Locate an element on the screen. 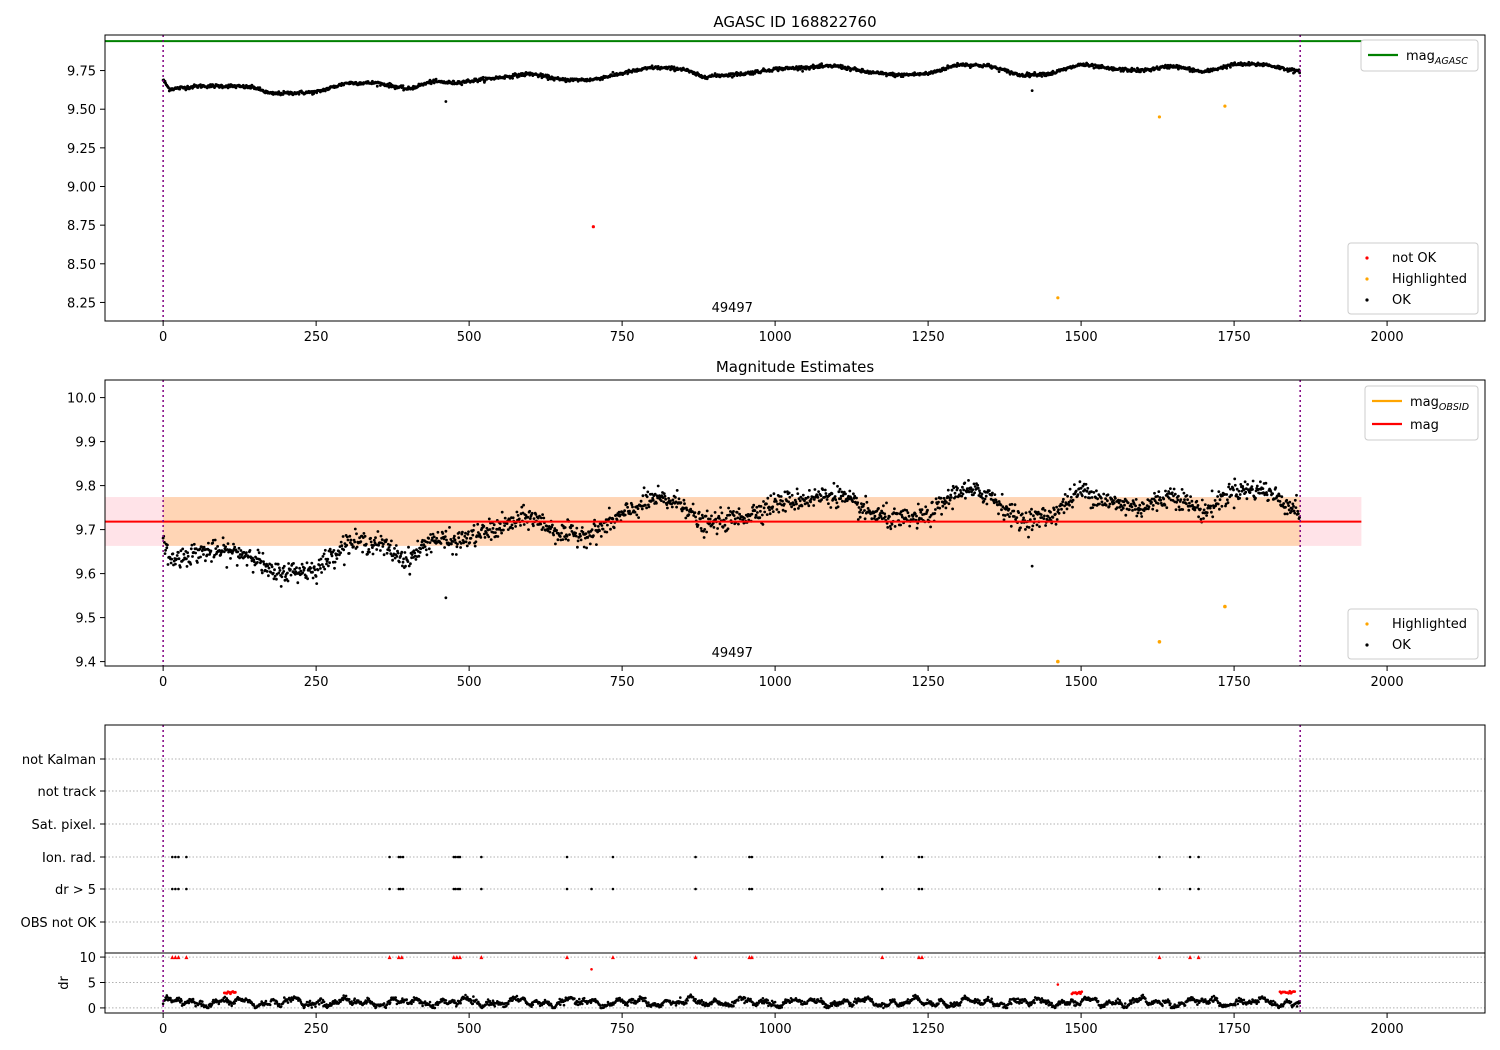  x-tick-label: 0 is located at coordinates (163, 337).